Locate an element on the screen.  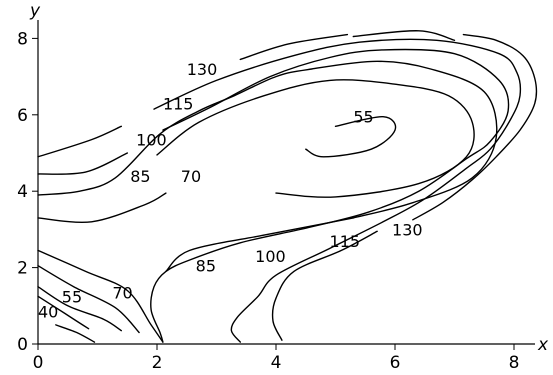
y-tick-label: 4 is located at coordinates (22, 192).